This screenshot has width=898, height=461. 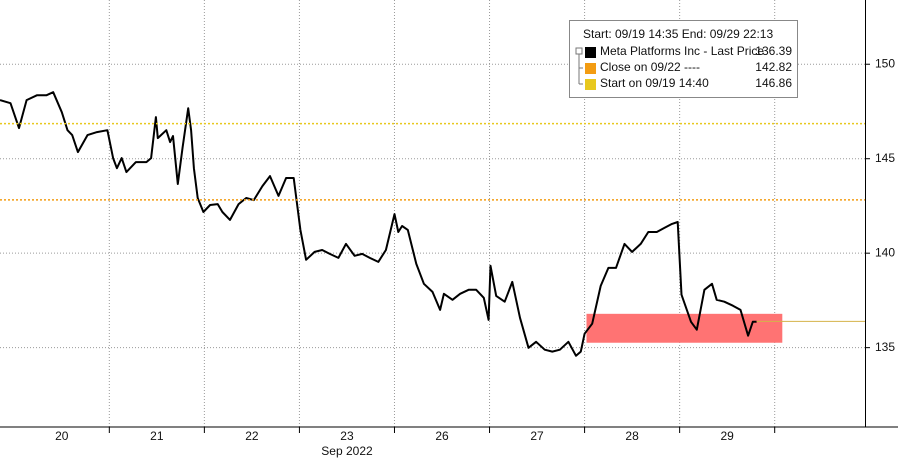 I want to click on highlight-box, so click(x=684, y=328).